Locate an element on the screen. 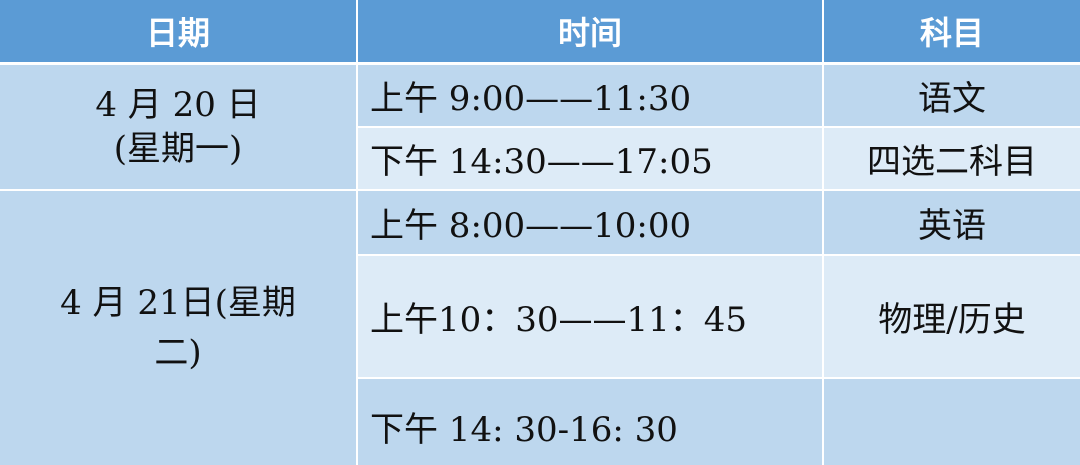 This screenshot has width=1080, height=465. subject-cell: 语文 is located at coordinates (952, 95).